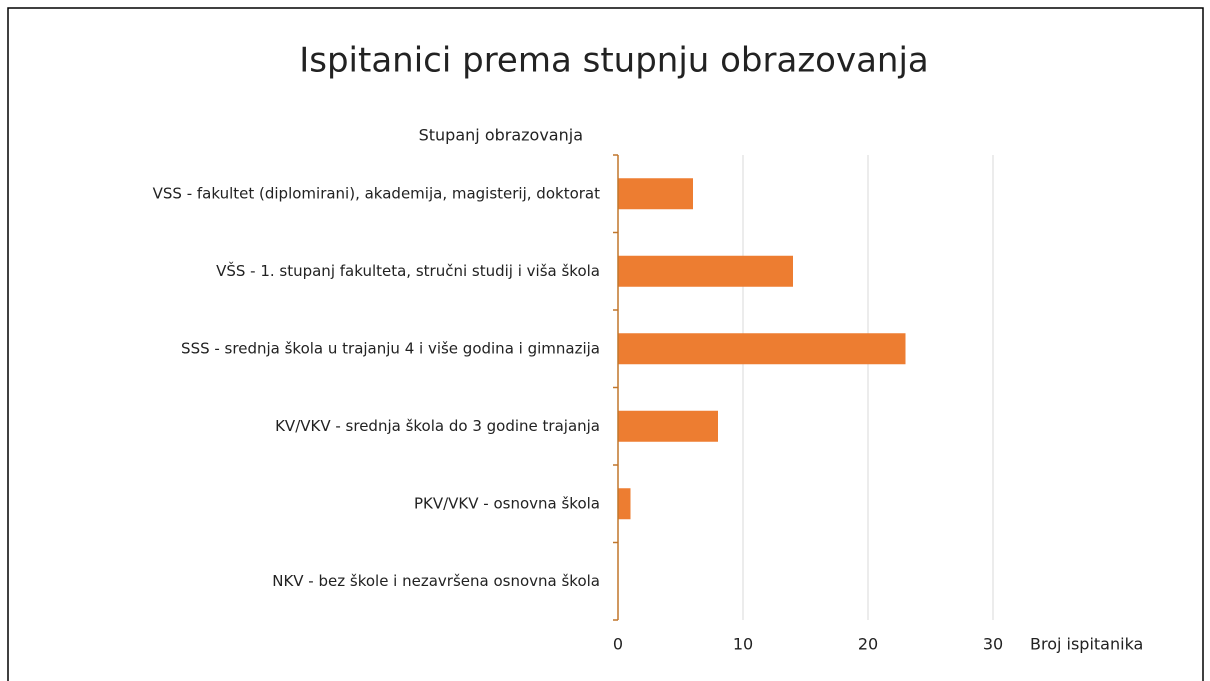  Describe the element at coordinates (868, 644) in the screenshot. I see `x-tick-label: 20` at that location.